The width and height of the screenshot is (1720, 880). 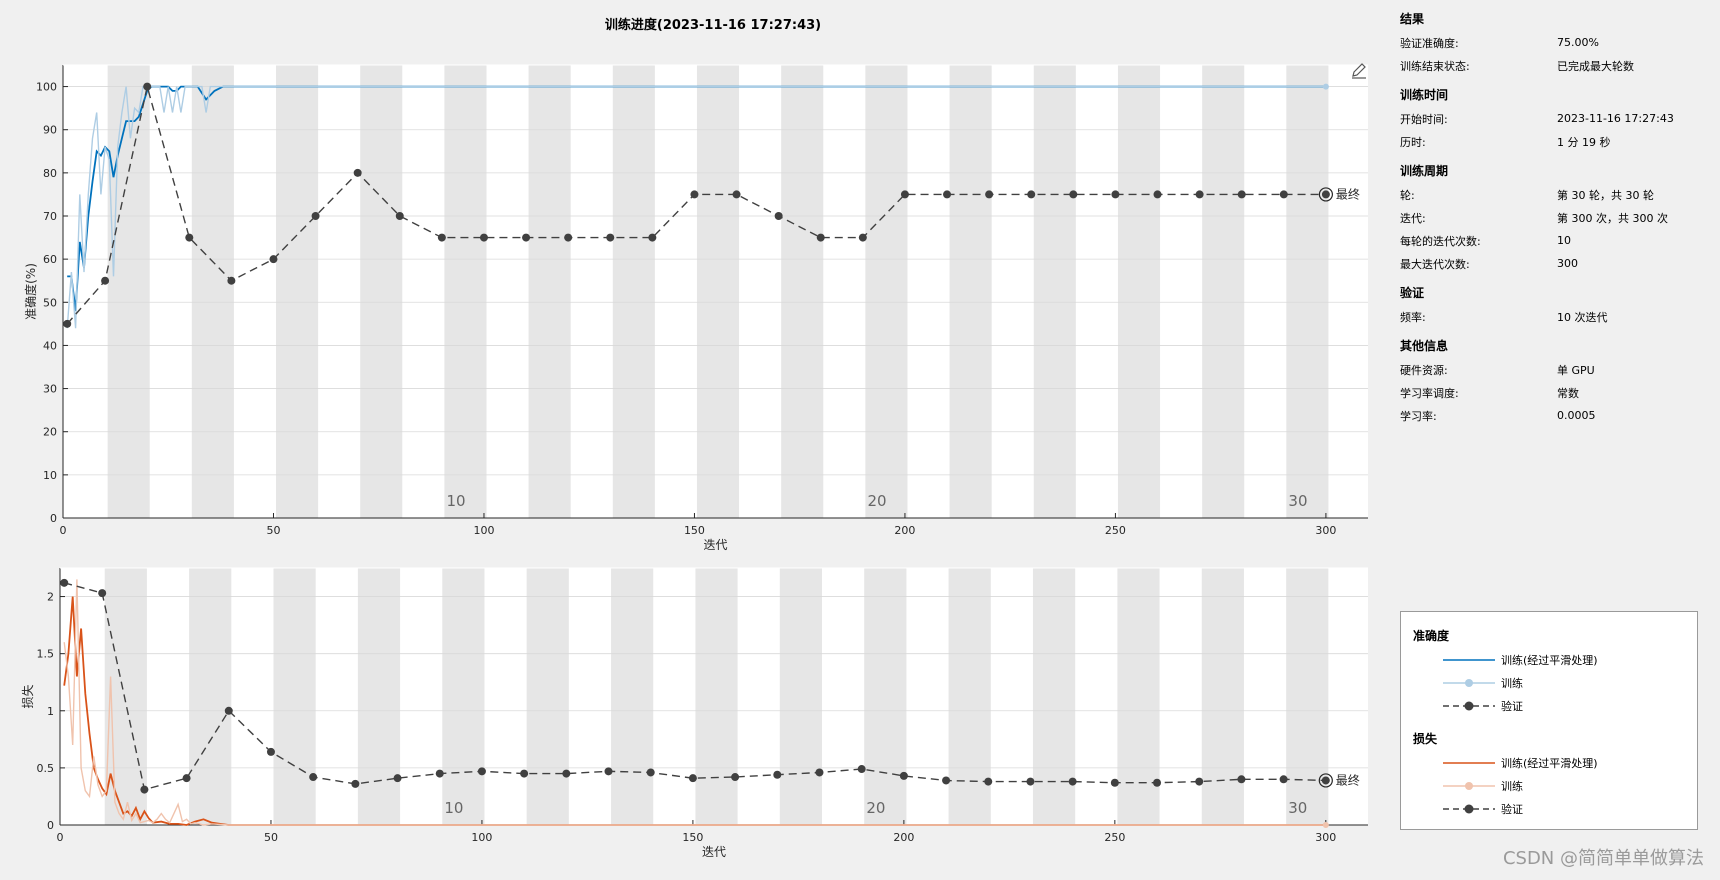 What do you see at coordinates (1297, 808) in the screenshot?
I see `epoch-label: 30` at bounding box center [1297, 808].